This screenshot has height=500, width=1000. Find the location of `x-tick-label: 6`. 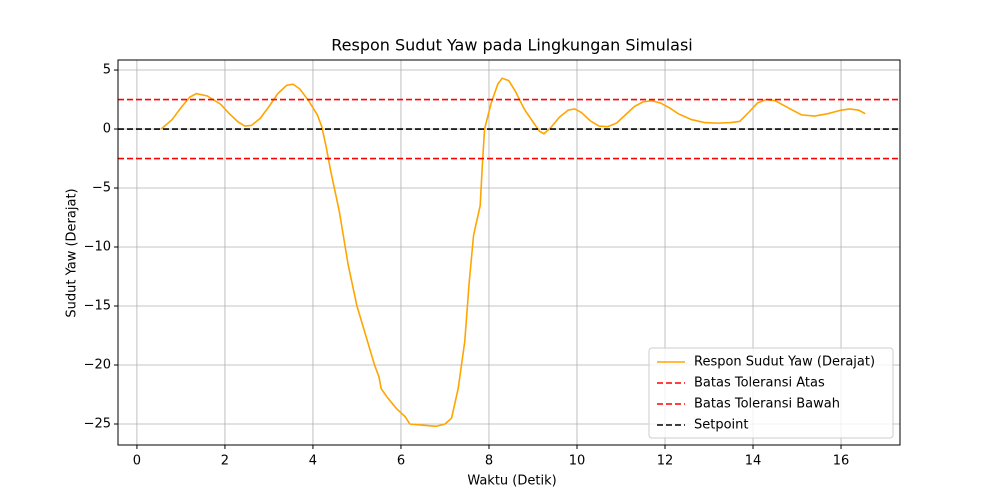

x-tick-label: 6 is located at coordinates (401, 461).